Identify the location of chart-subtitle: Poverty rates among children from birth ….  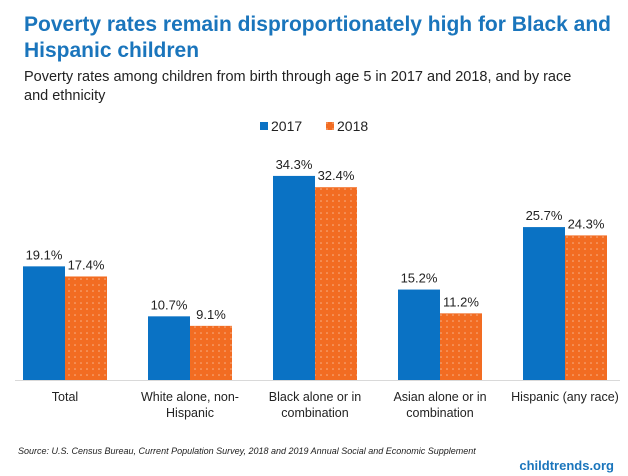
(298, 86).